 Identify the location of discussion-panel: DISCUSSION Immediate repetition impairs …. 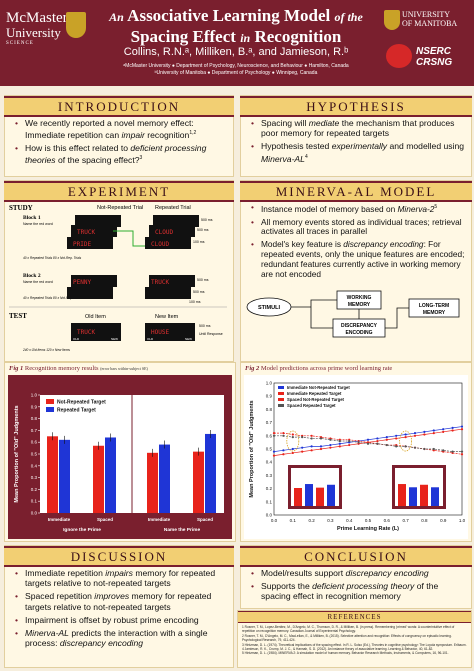
(119, 606).